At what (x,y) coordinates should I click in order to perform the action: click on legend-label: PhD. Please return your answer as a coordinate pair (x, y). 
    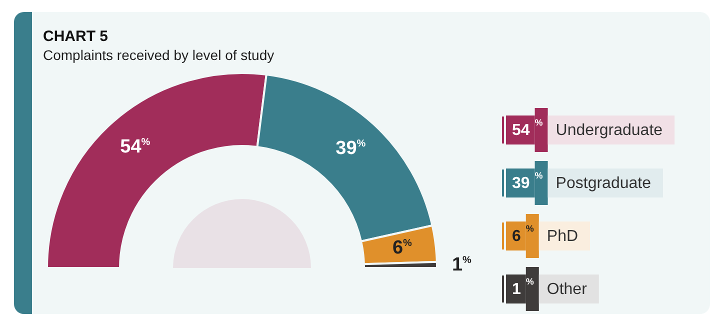
    Looking at the image, I should click on (562, 236).